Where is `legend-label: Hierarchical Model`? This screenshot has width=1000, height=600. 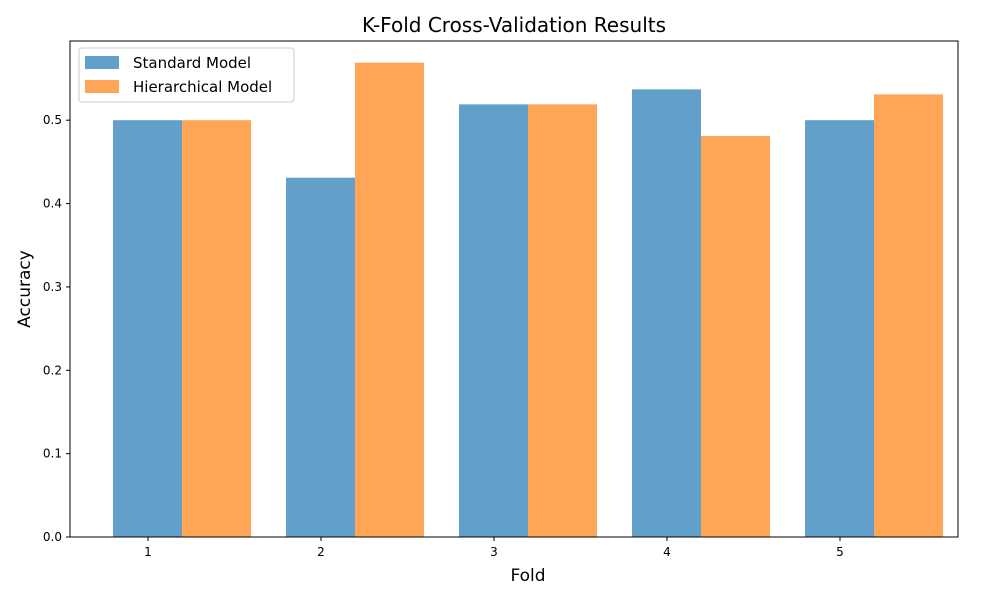 legend-label: Hierarchical Model is located at coordinates (202, 87).